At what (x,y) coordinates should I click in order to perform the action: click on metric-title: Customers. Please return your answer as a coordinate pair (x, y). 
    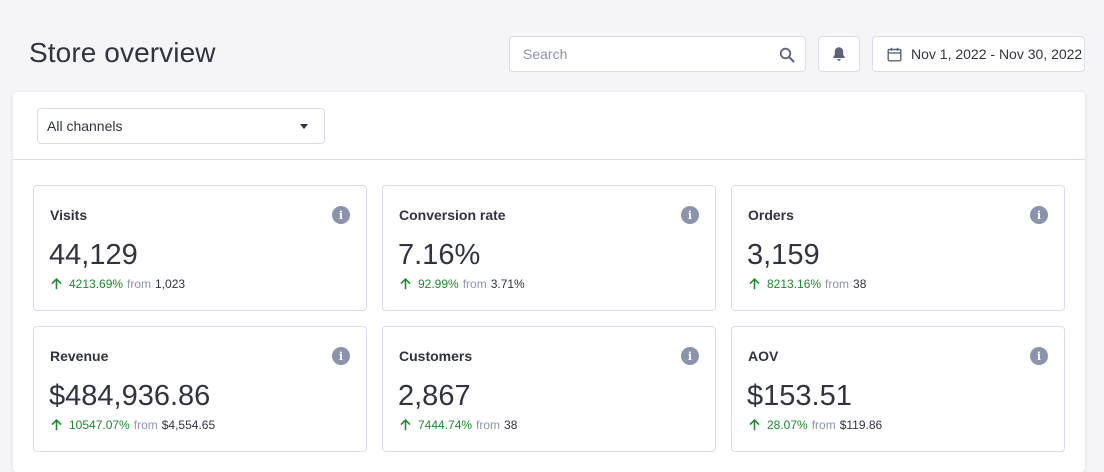
    Looking at the image, I should click on (436, 356).